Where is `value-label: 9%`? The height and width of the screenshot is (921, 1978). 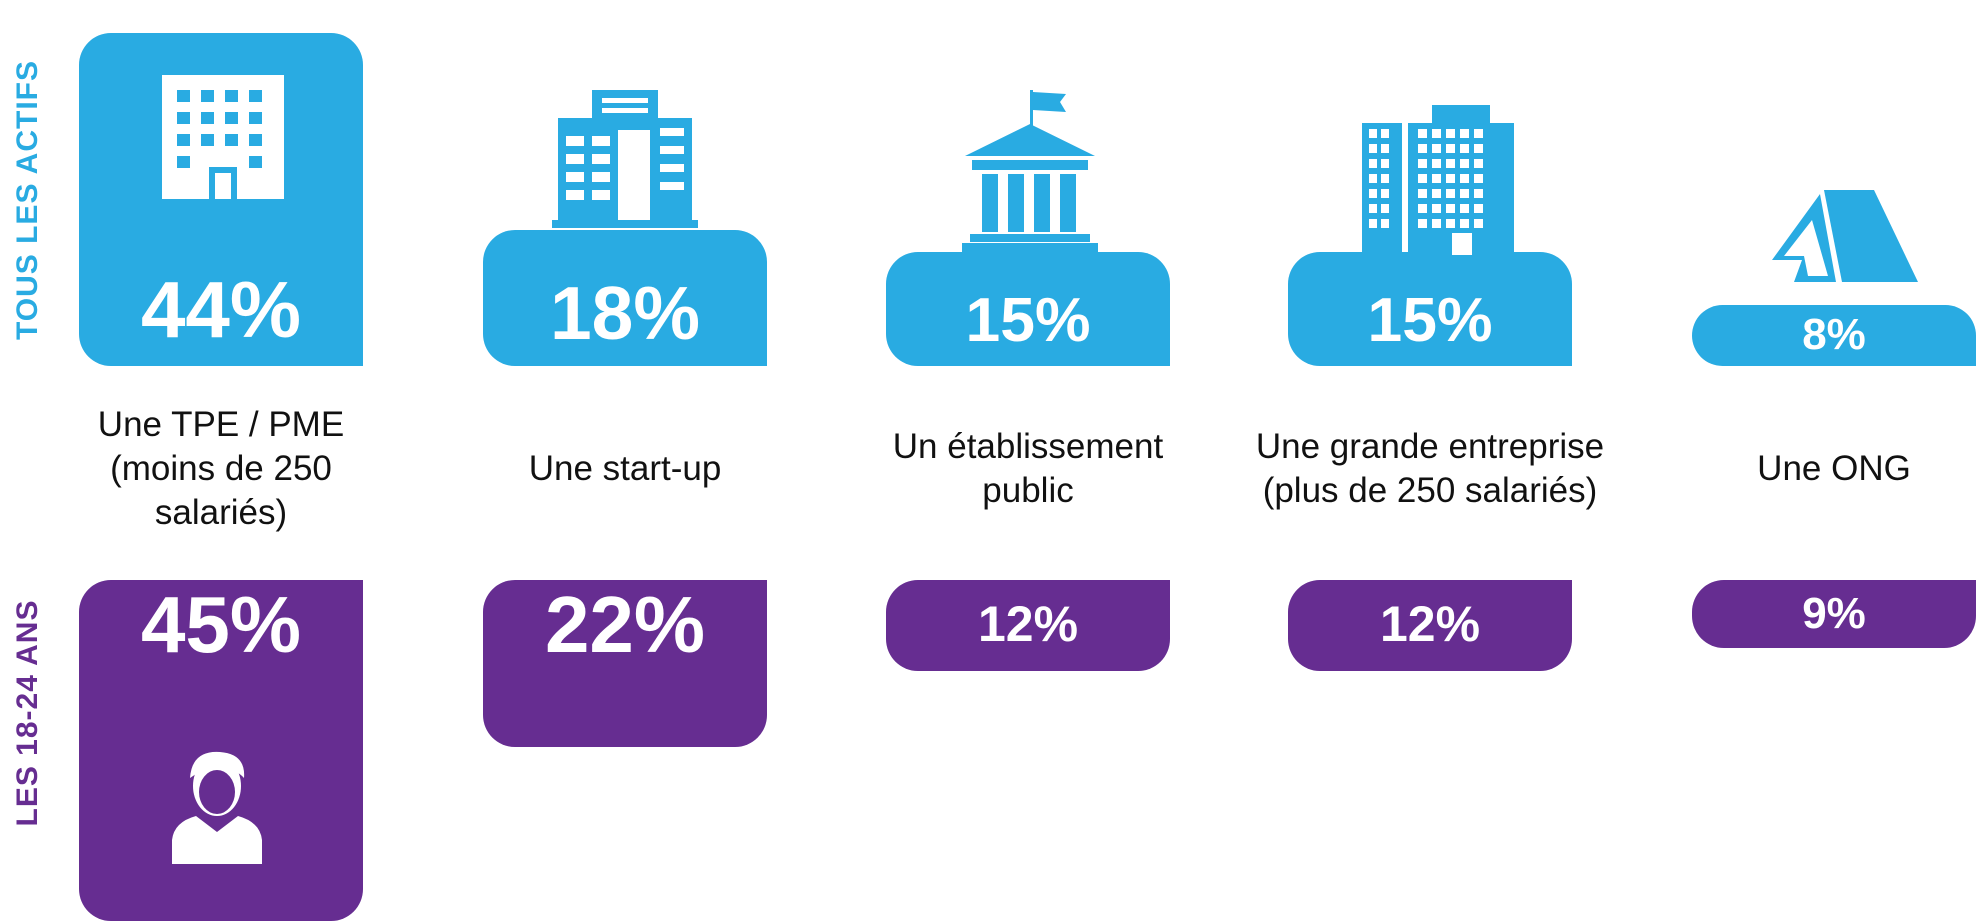 value-label: 9% is located at coordinates (1834, 613).